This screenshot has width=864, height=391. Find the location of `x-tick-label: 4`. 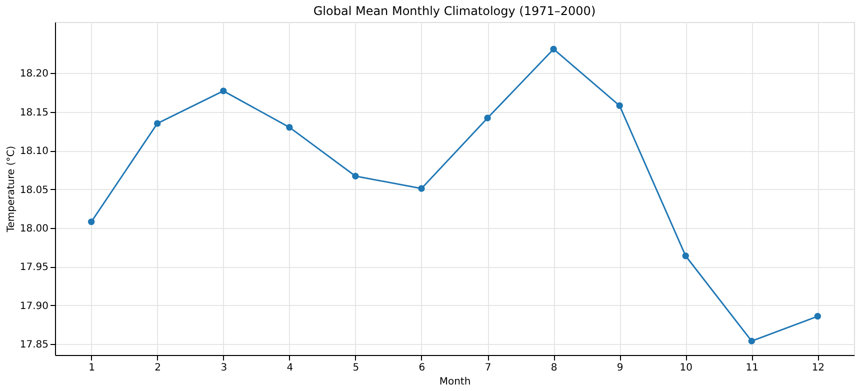

x-tick-label: 4 is located at coordinates (290, 368).